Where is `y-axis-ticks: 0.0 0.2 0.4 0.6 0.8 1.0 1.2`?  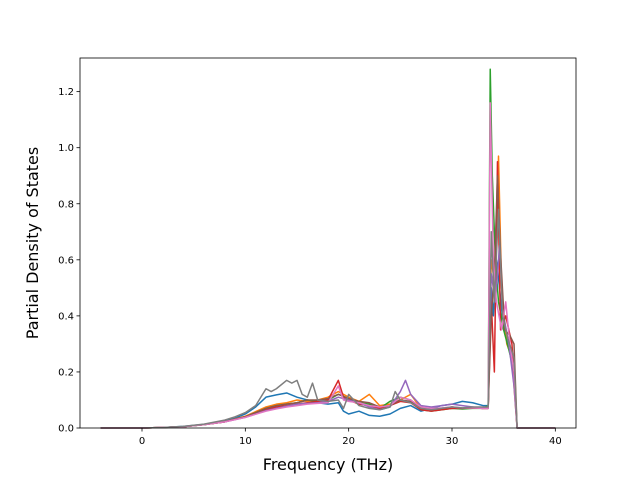
y-axis-ticks: 0.0 0.2 0.4 0.6 0.8 1.0 1.2 is located at coordinates (69, 261).